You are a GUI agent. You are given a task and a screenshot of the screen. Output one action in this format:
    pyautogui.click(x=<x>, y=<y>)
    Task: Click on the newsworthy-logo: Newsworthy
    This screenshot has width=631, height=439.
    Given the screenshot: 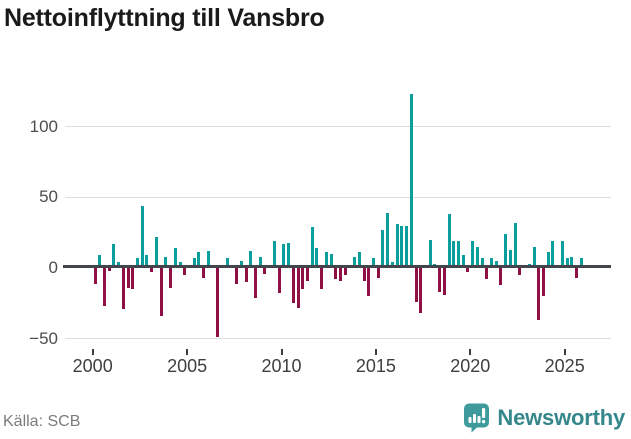 What is the action you would take?
    pyautogui.click(x=544, y=418)
    